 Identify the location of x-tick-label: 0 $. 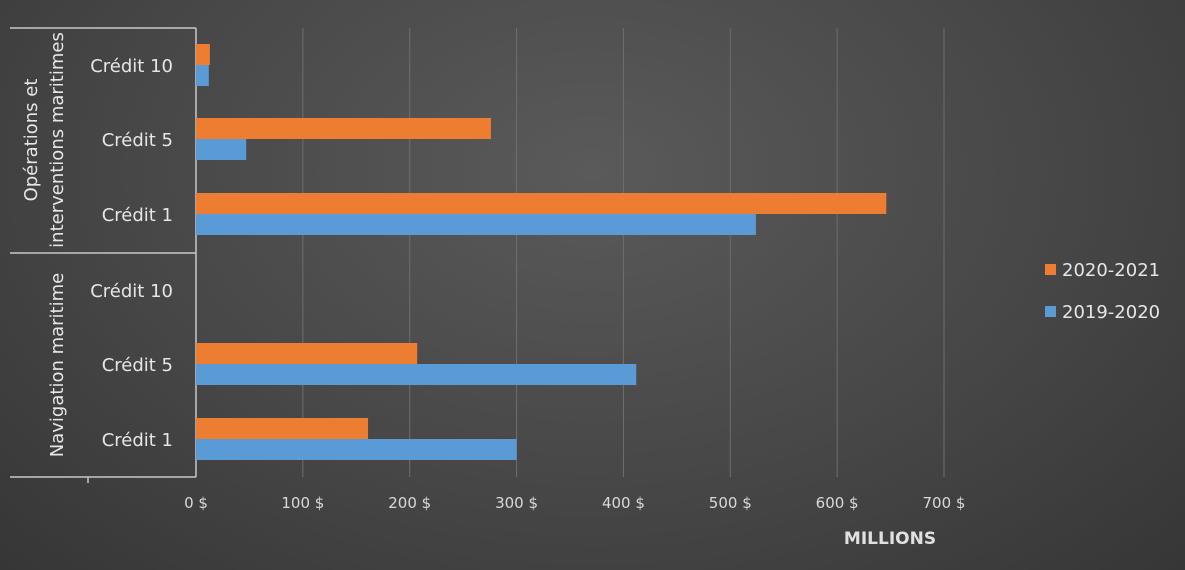
(196, 503).